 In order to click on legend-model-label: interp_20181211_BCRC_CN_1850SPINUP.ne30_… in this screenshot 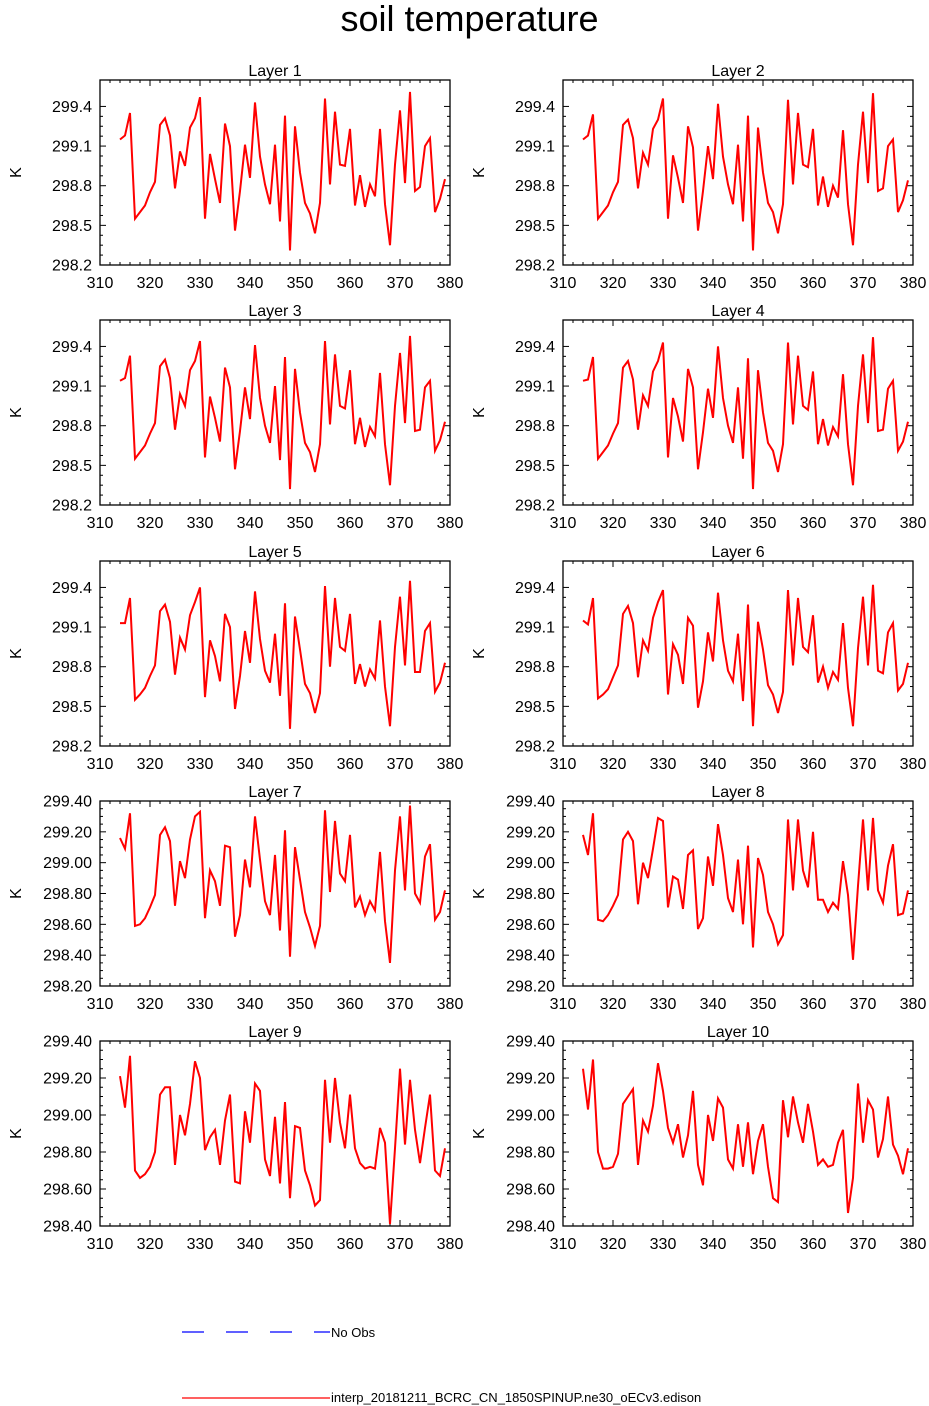, I will do `click(516, 1397)`.